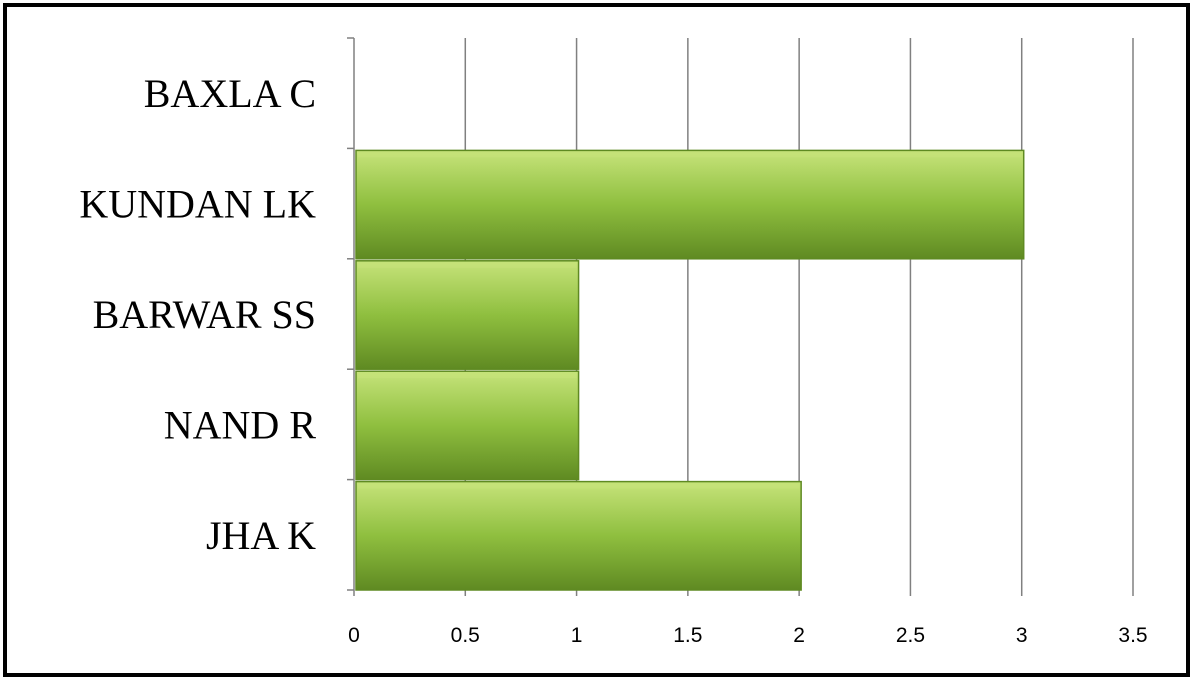 This screenshot has width=1191, height=678. Describe the element at coordinates (1022, 635) in the screenshot. I see `x-tick-label: 3` at that location.